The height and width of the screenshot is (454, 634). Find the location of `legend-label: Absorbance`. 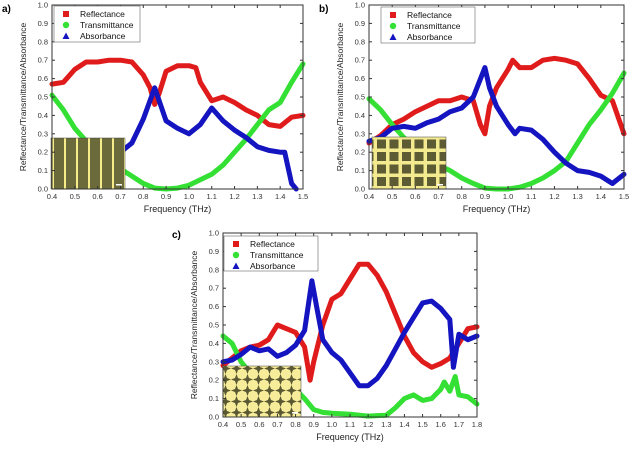

legend-label: Absorbance is located at coordinates (430, 37).